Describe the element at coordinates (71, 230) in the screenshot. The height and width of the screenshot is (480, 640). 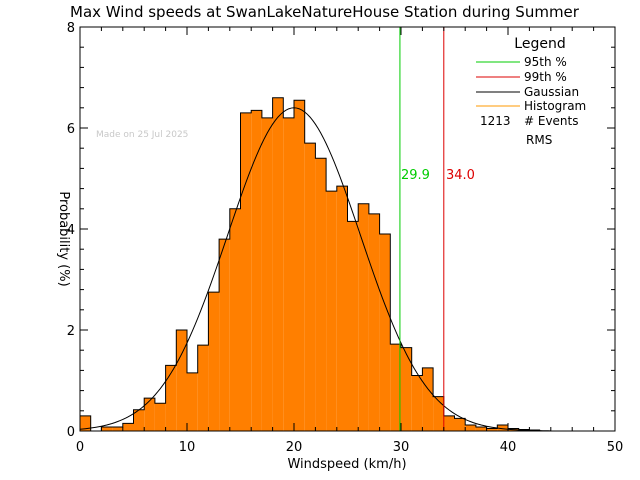
I see `y-tick-label: 4` at that location.